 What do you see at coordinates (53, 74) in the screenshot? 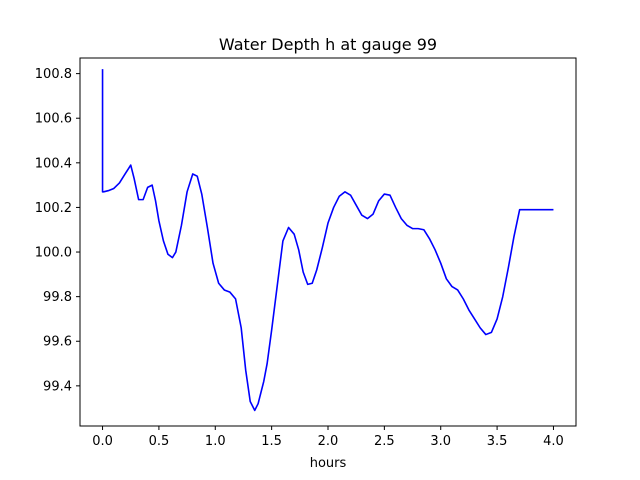
I see `y-tick-label: 100.8` at bounding box center [53, 74].